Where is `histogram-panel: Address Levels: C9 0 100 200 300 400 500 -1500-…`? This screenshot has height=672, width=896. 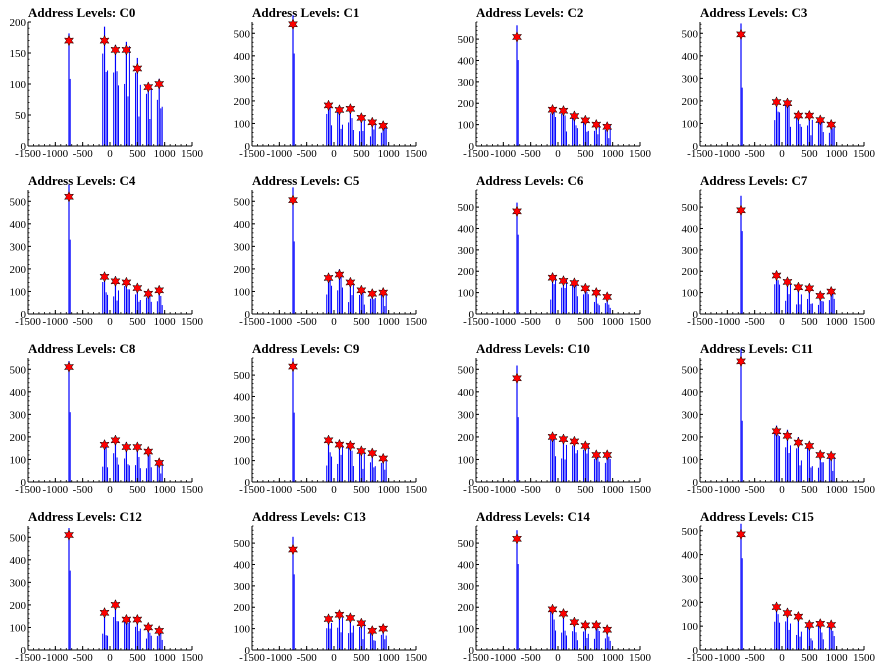 histogram-panel: Address Levels: C9 0 100 200 300 400 500 -1500-… is located at coordinates (336, 420).